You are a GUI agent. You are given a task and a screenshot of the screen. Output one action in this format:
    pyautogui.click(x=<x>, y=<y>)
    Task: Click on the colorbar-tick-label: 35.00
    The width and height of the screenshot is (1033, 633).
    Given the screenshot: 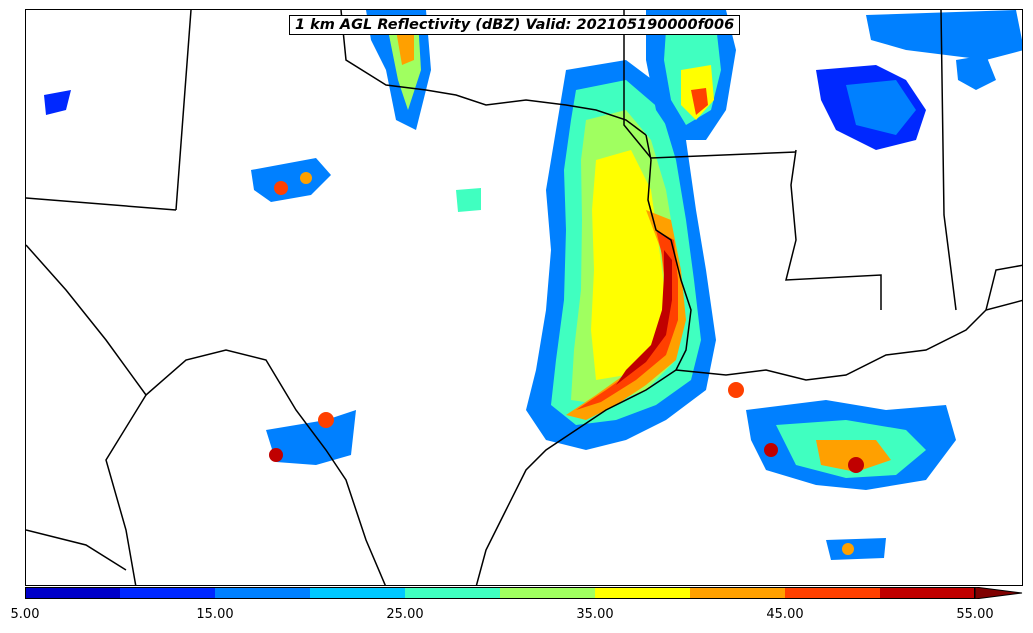 What is the action you would take?
    pyautogui.click(x=595, y=614)
    